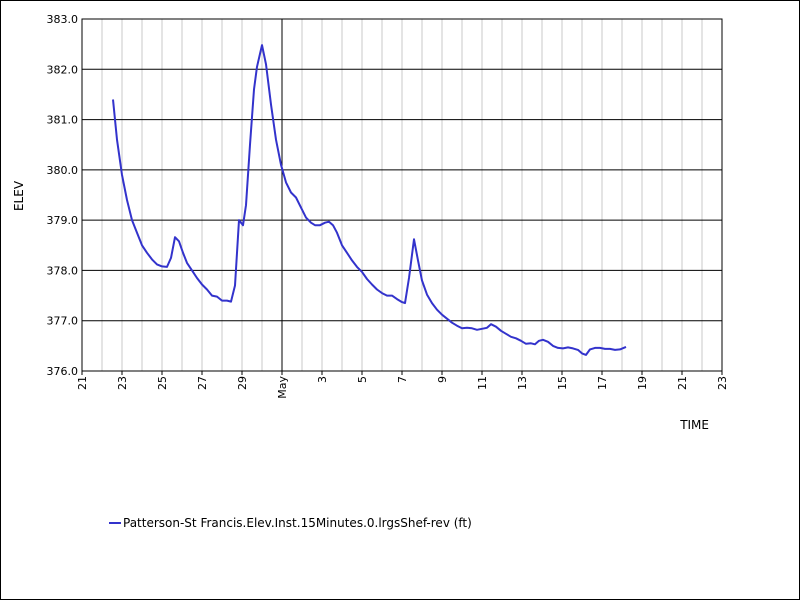 The height and width of the screenshot is (601, 800). Describe the element at coordinates (482, 383) in the screenshot. I see `x-tick-label: 11` at that location.